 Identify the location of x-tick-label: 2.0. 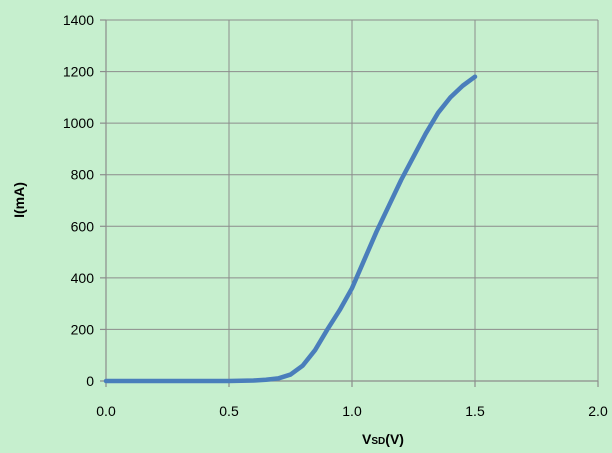
(598, 411).